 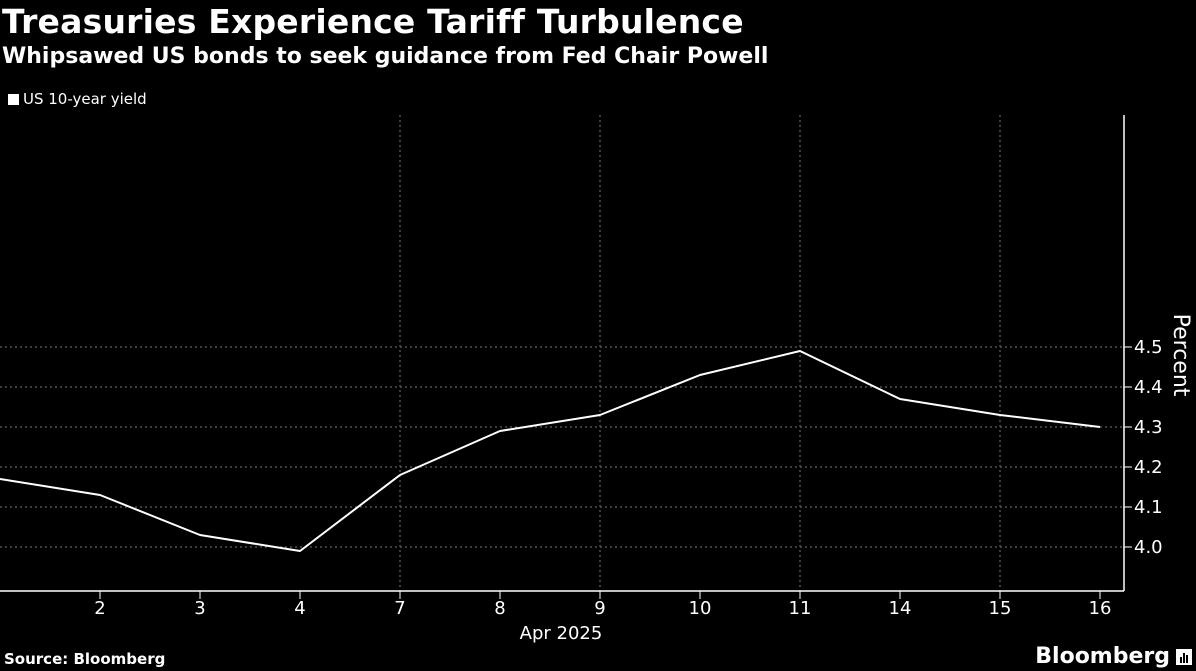 I want to click on y-tick-label: 4.4, so click(x=1148, y=387).